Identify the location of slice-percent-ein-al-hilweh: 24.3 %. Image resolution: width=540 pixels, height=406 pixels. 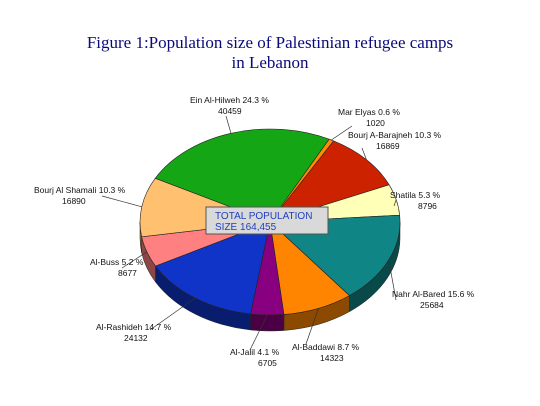
(255, 100).